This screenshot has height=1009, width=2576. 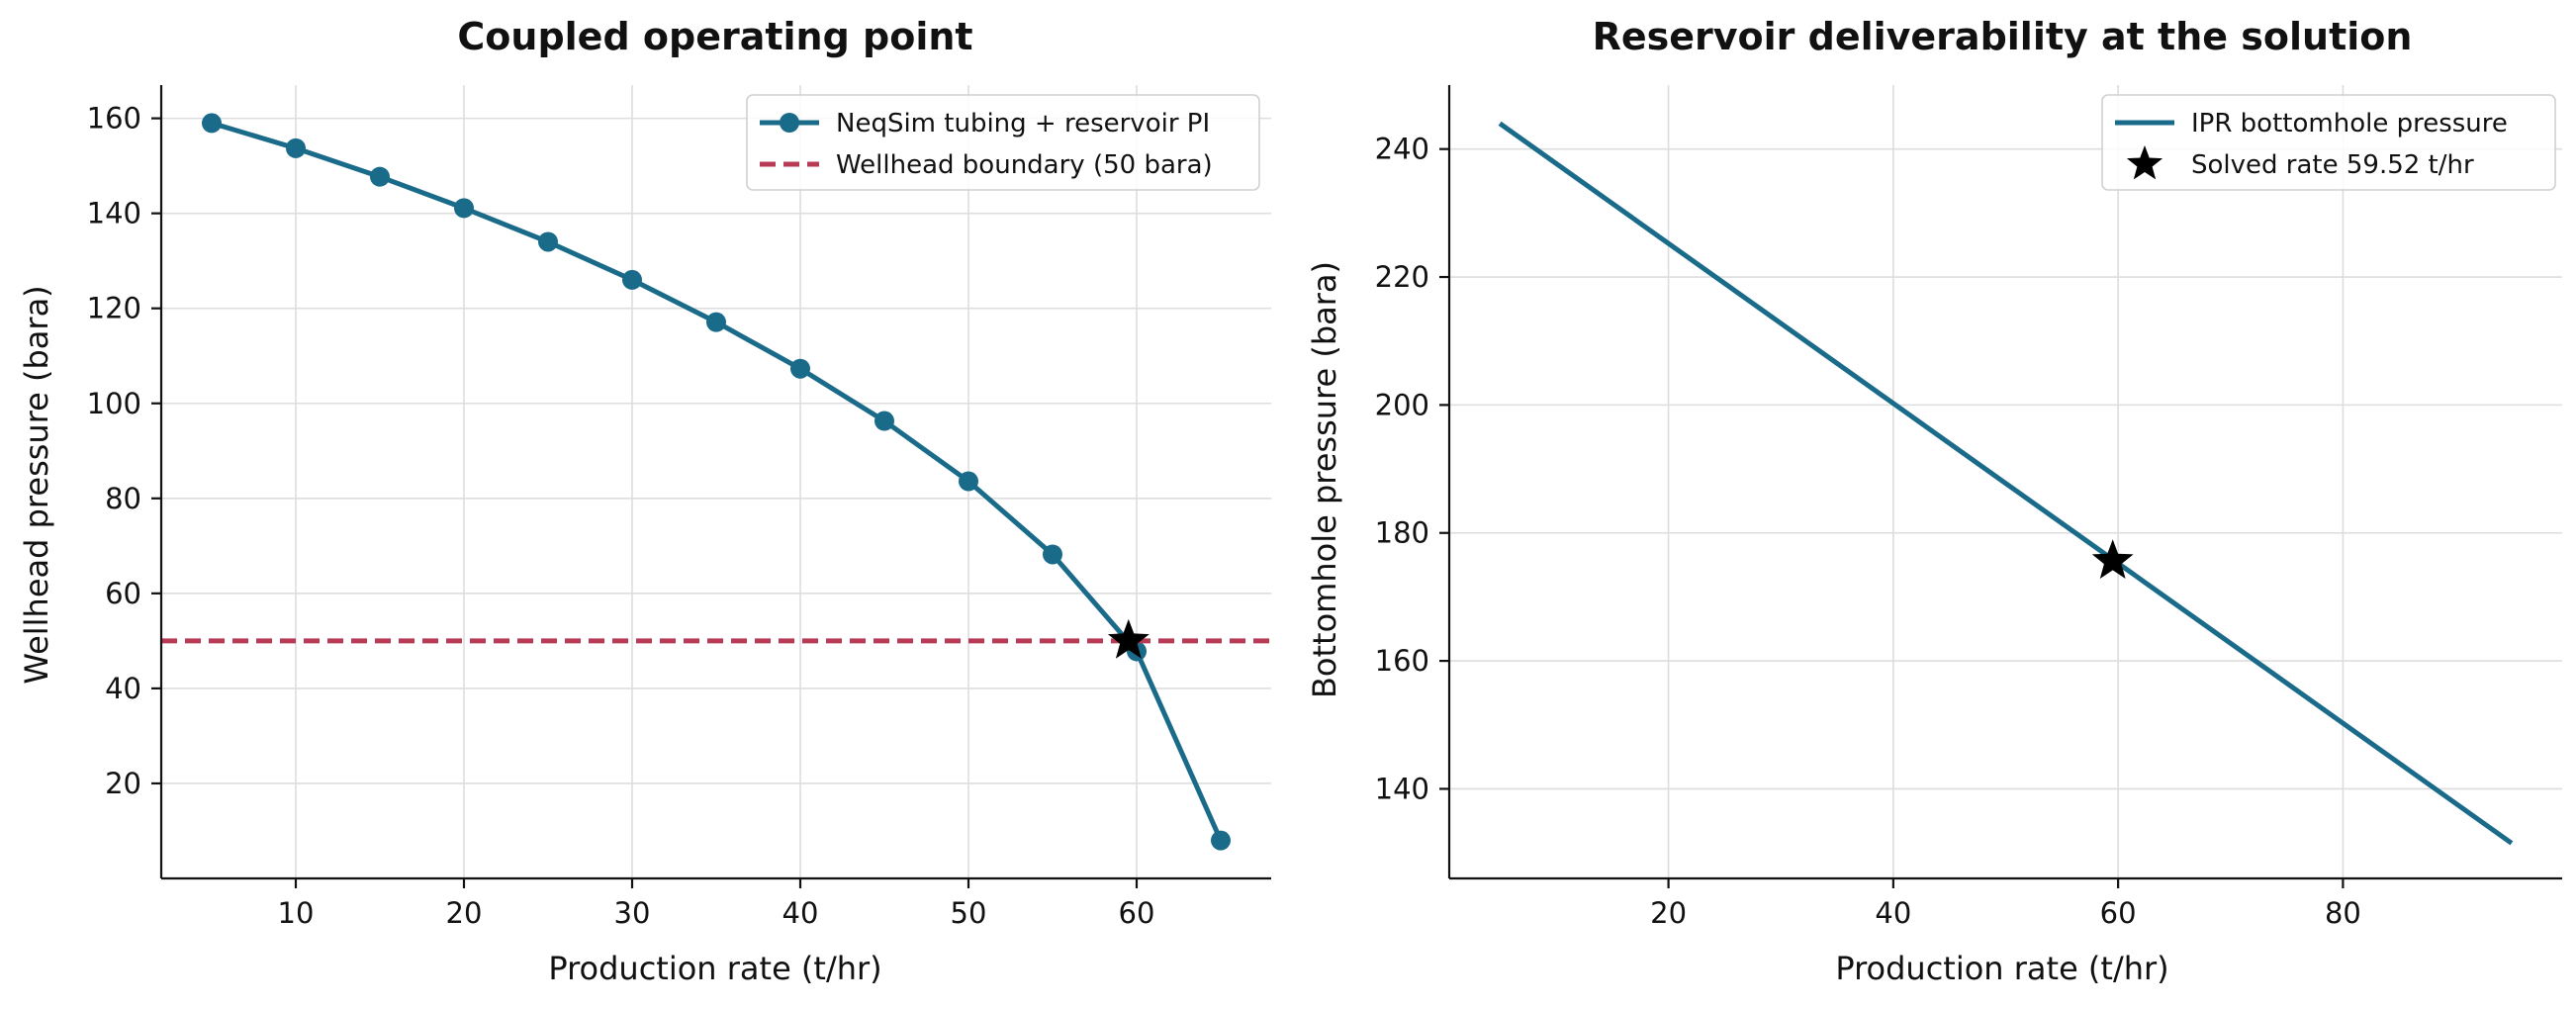 What do you see at coordinates (2349, 123) in the screenshot?
I see `right-legend-label-ipr: IPR bottomhole pressure` at bounding box center [2349, 123].